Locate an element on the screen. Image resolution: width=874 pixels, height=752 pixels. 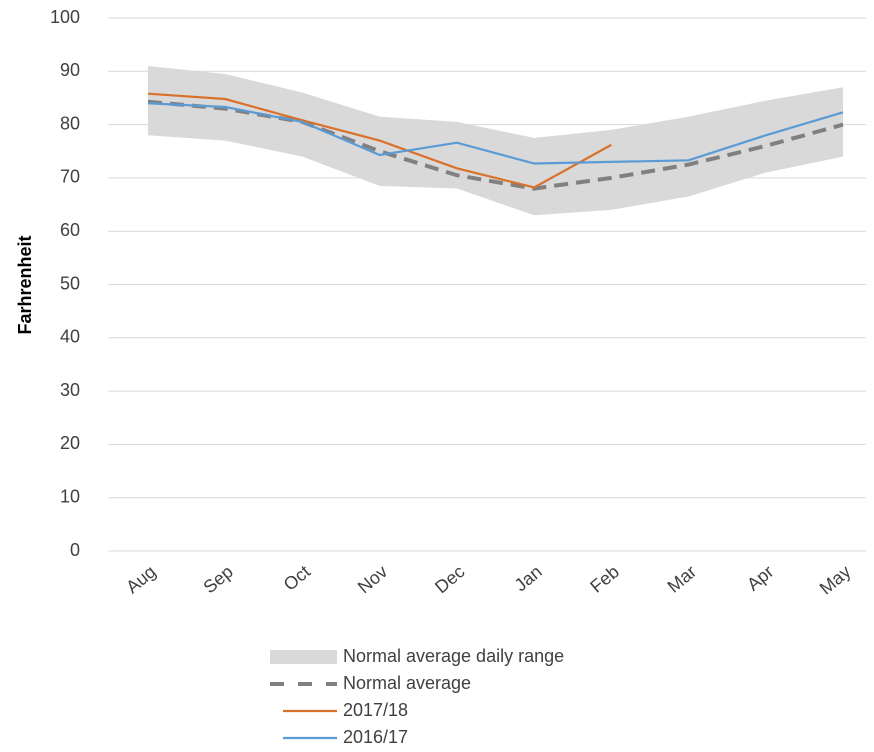
y-tick-label: 50 is located at coordinates (70, 283).